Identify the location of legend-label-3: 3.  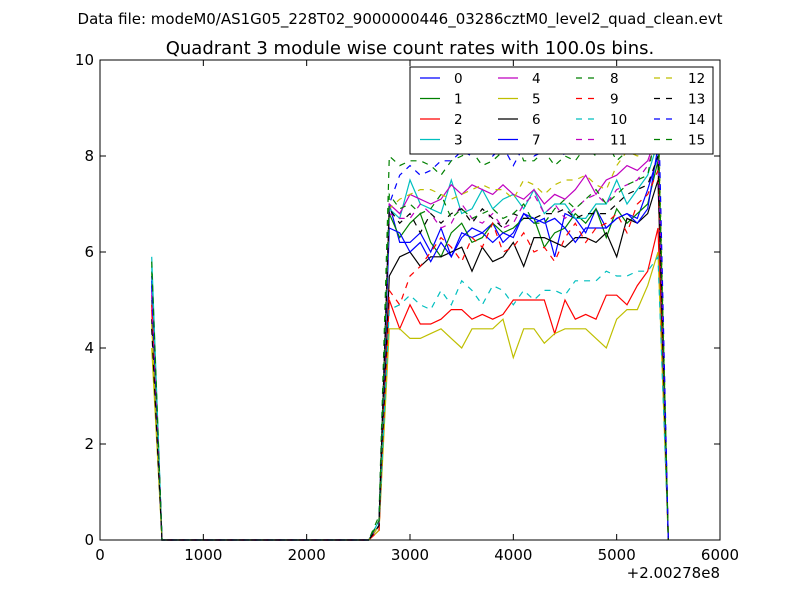
(458, 141).